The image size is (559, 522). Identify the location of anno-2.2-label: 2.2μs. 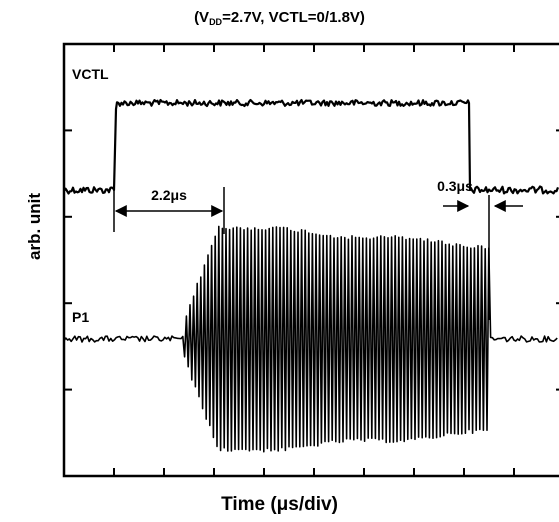
(169, 195).